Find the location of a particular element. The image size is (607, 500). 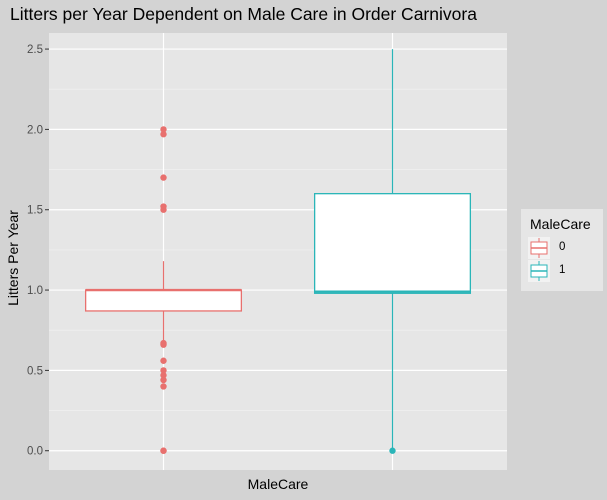

legend-item-1: 1 is located at coordinates (563, 271).